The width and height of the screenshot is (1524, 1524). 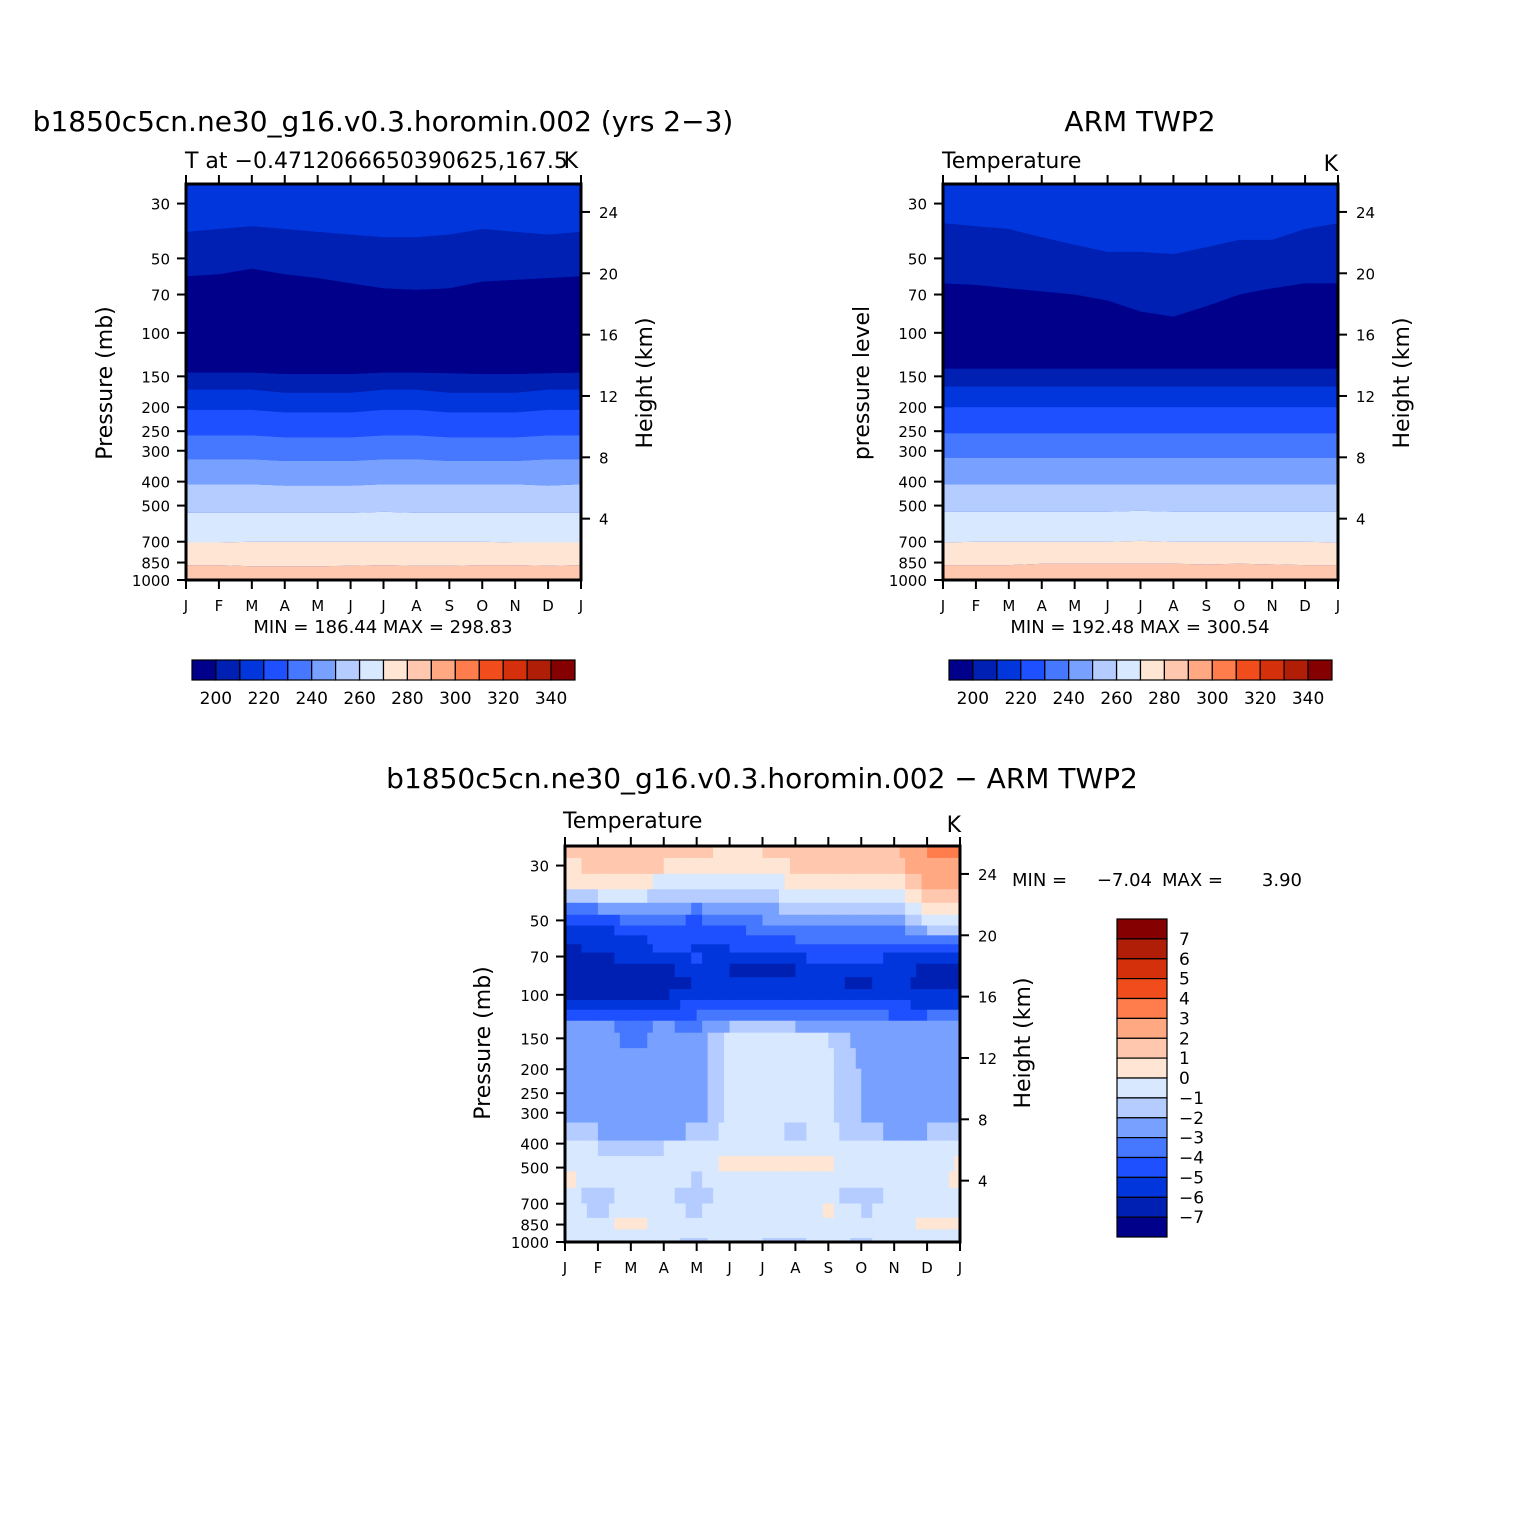 I want to click on pressure-tick-label: 30, so click(x=160, y=205).